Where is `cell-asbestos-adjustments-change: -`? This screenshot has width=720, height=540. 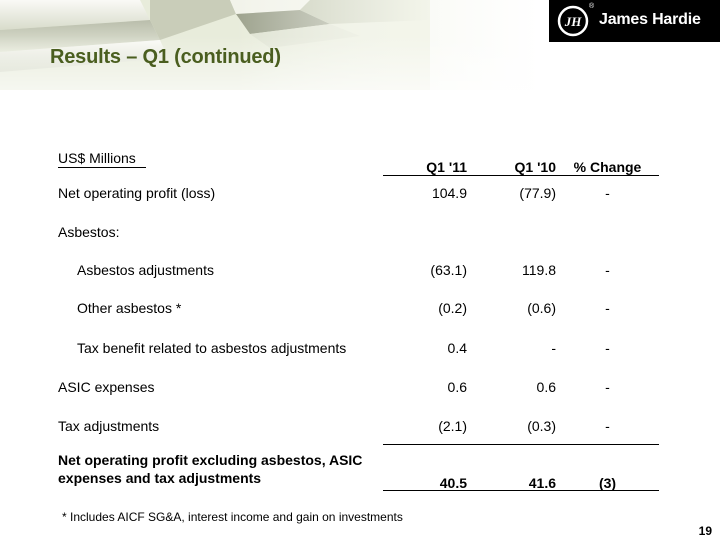 cell-asbestos-adjustments-change: - is located at coordinates (607, 270).